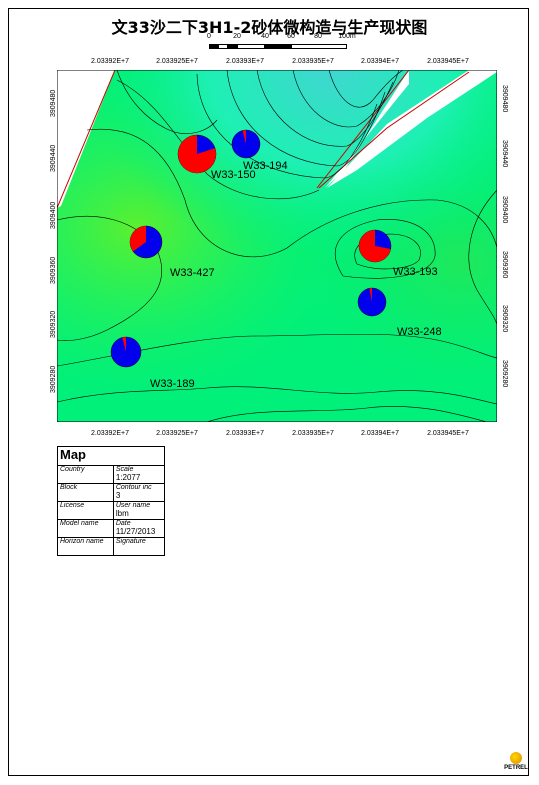 The height and width of the screenshot is (785, 539). I want to click on x-axis-label-bottom: 2.033925E+7, so click(177, 433).